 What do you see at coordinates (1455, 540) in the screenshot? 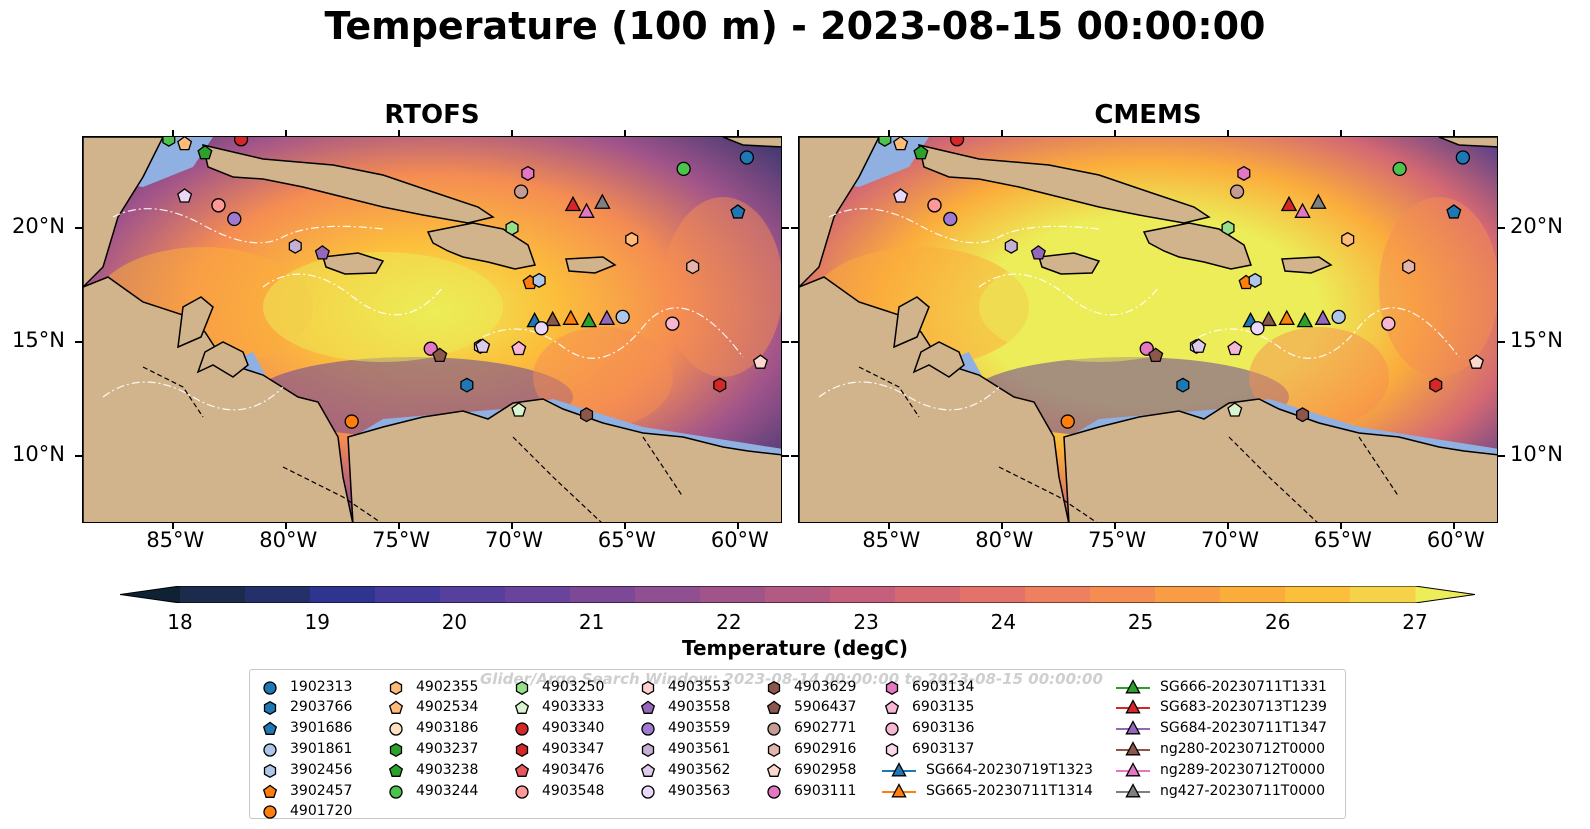
I see `lon-tick-label: 60°W` at bounding box center [1455, 540].